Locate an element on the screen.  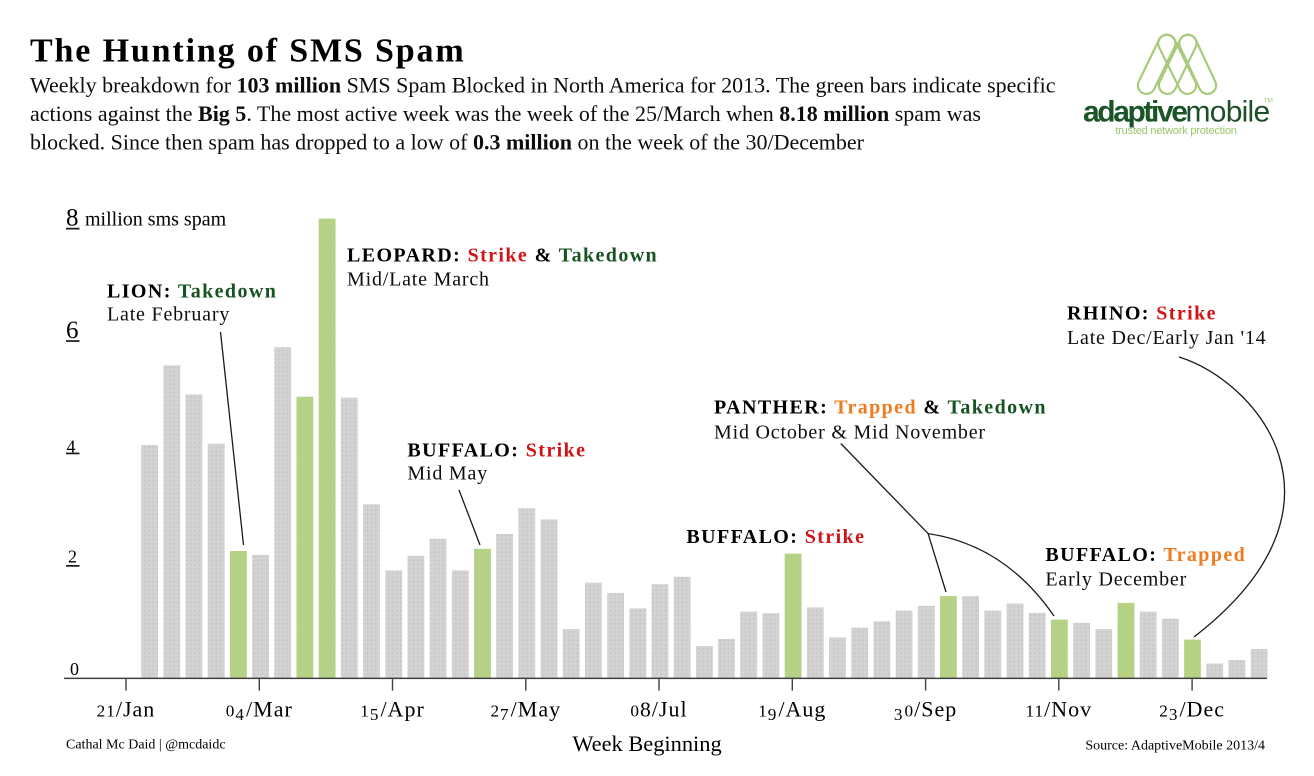
svg-text: TM is located at coordinates (1268, 101).